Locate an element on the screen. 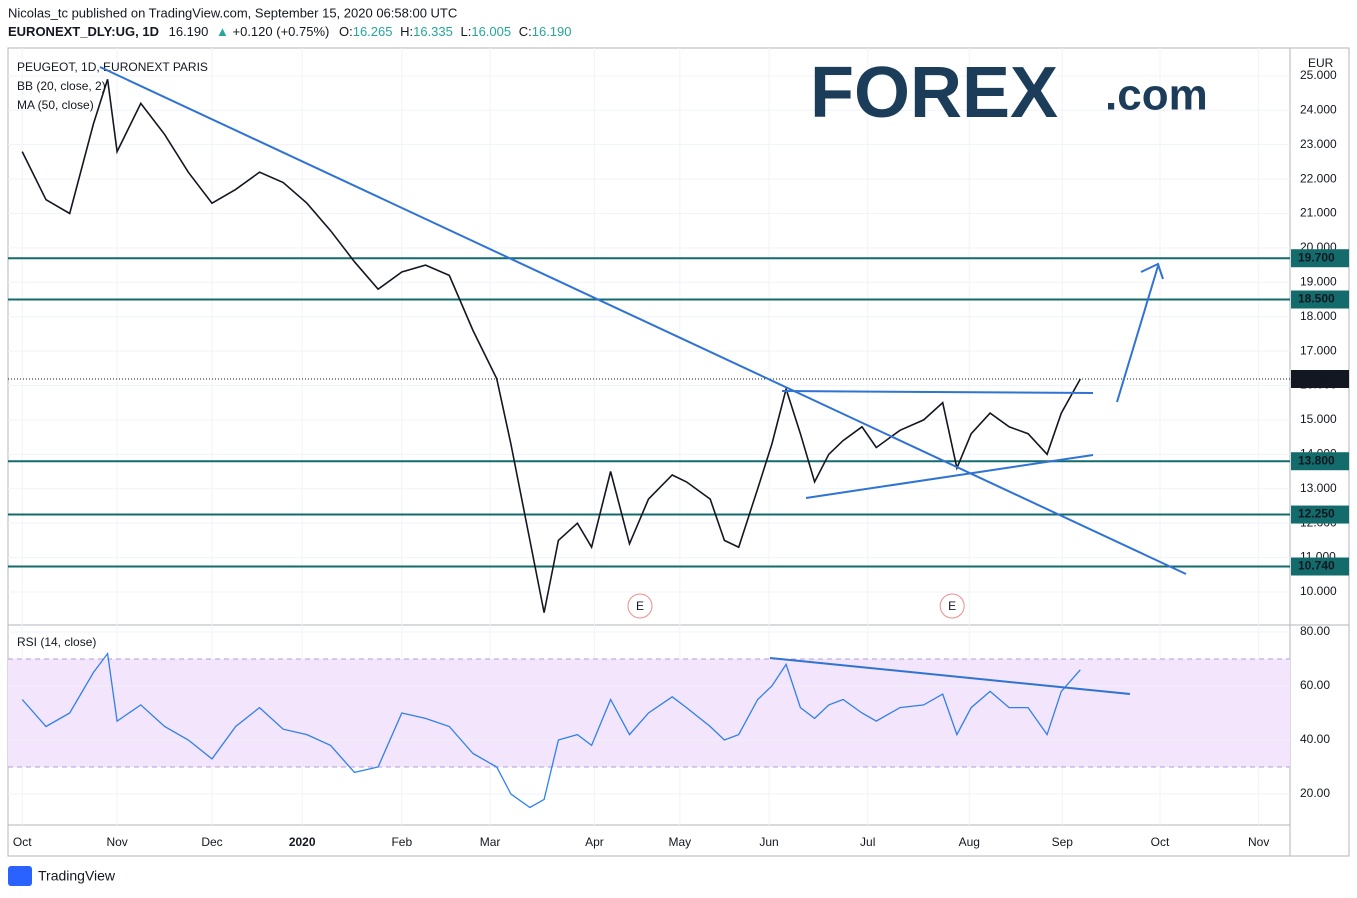  y-tick-label: 20.00 is located at coordinates (1315, 793).